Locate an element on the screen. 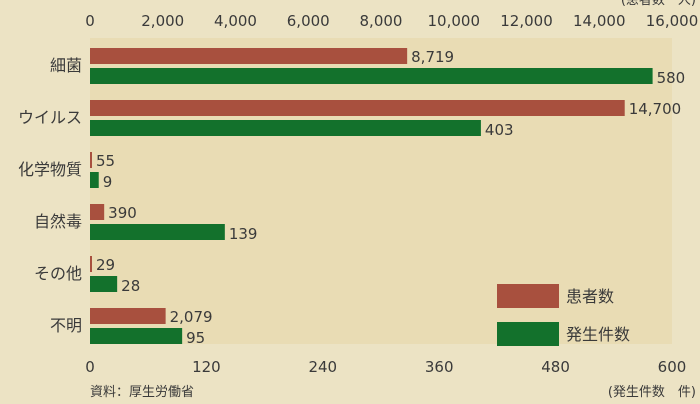  legend-label-incidents: 発生件数 is located at coordinates (598, 334).